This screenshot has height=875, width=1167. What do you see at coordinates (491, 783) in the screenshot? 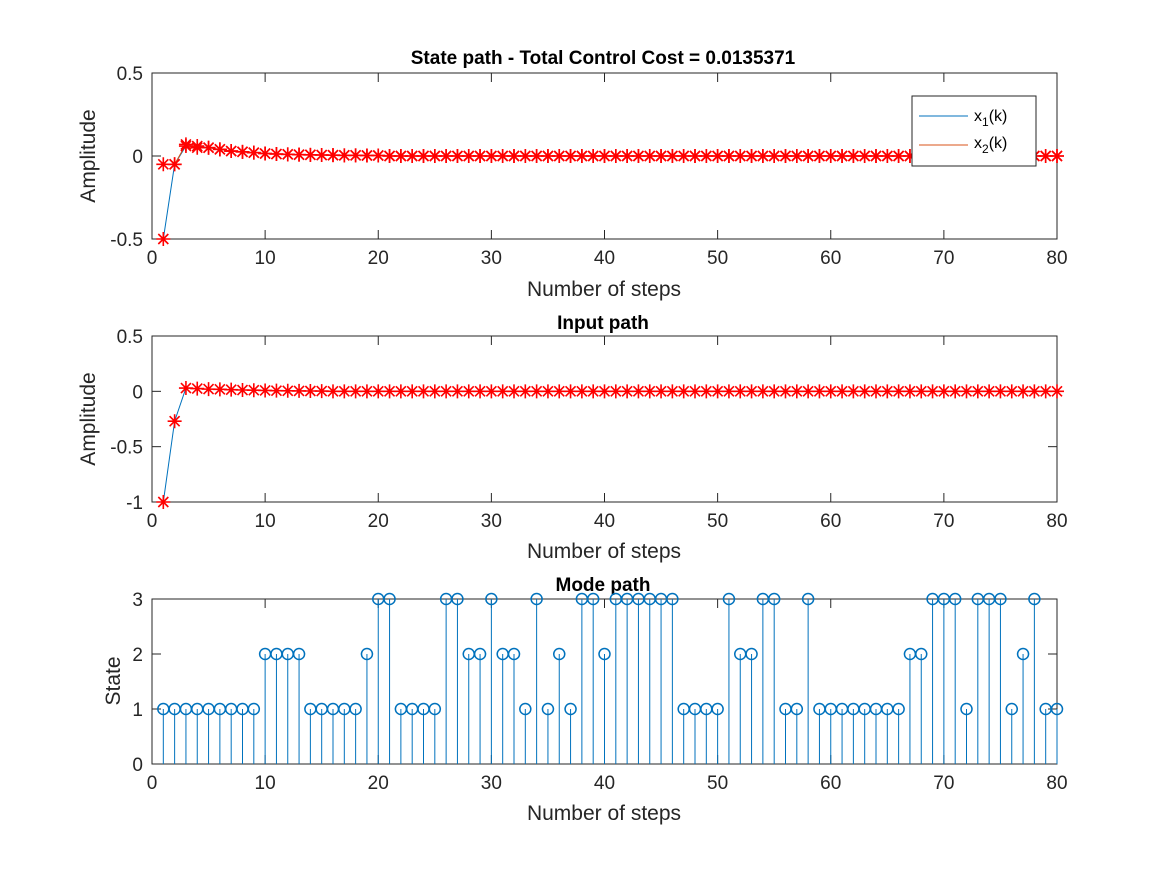
I see `x-tick-label: 30` at bounding box center [491, 783].